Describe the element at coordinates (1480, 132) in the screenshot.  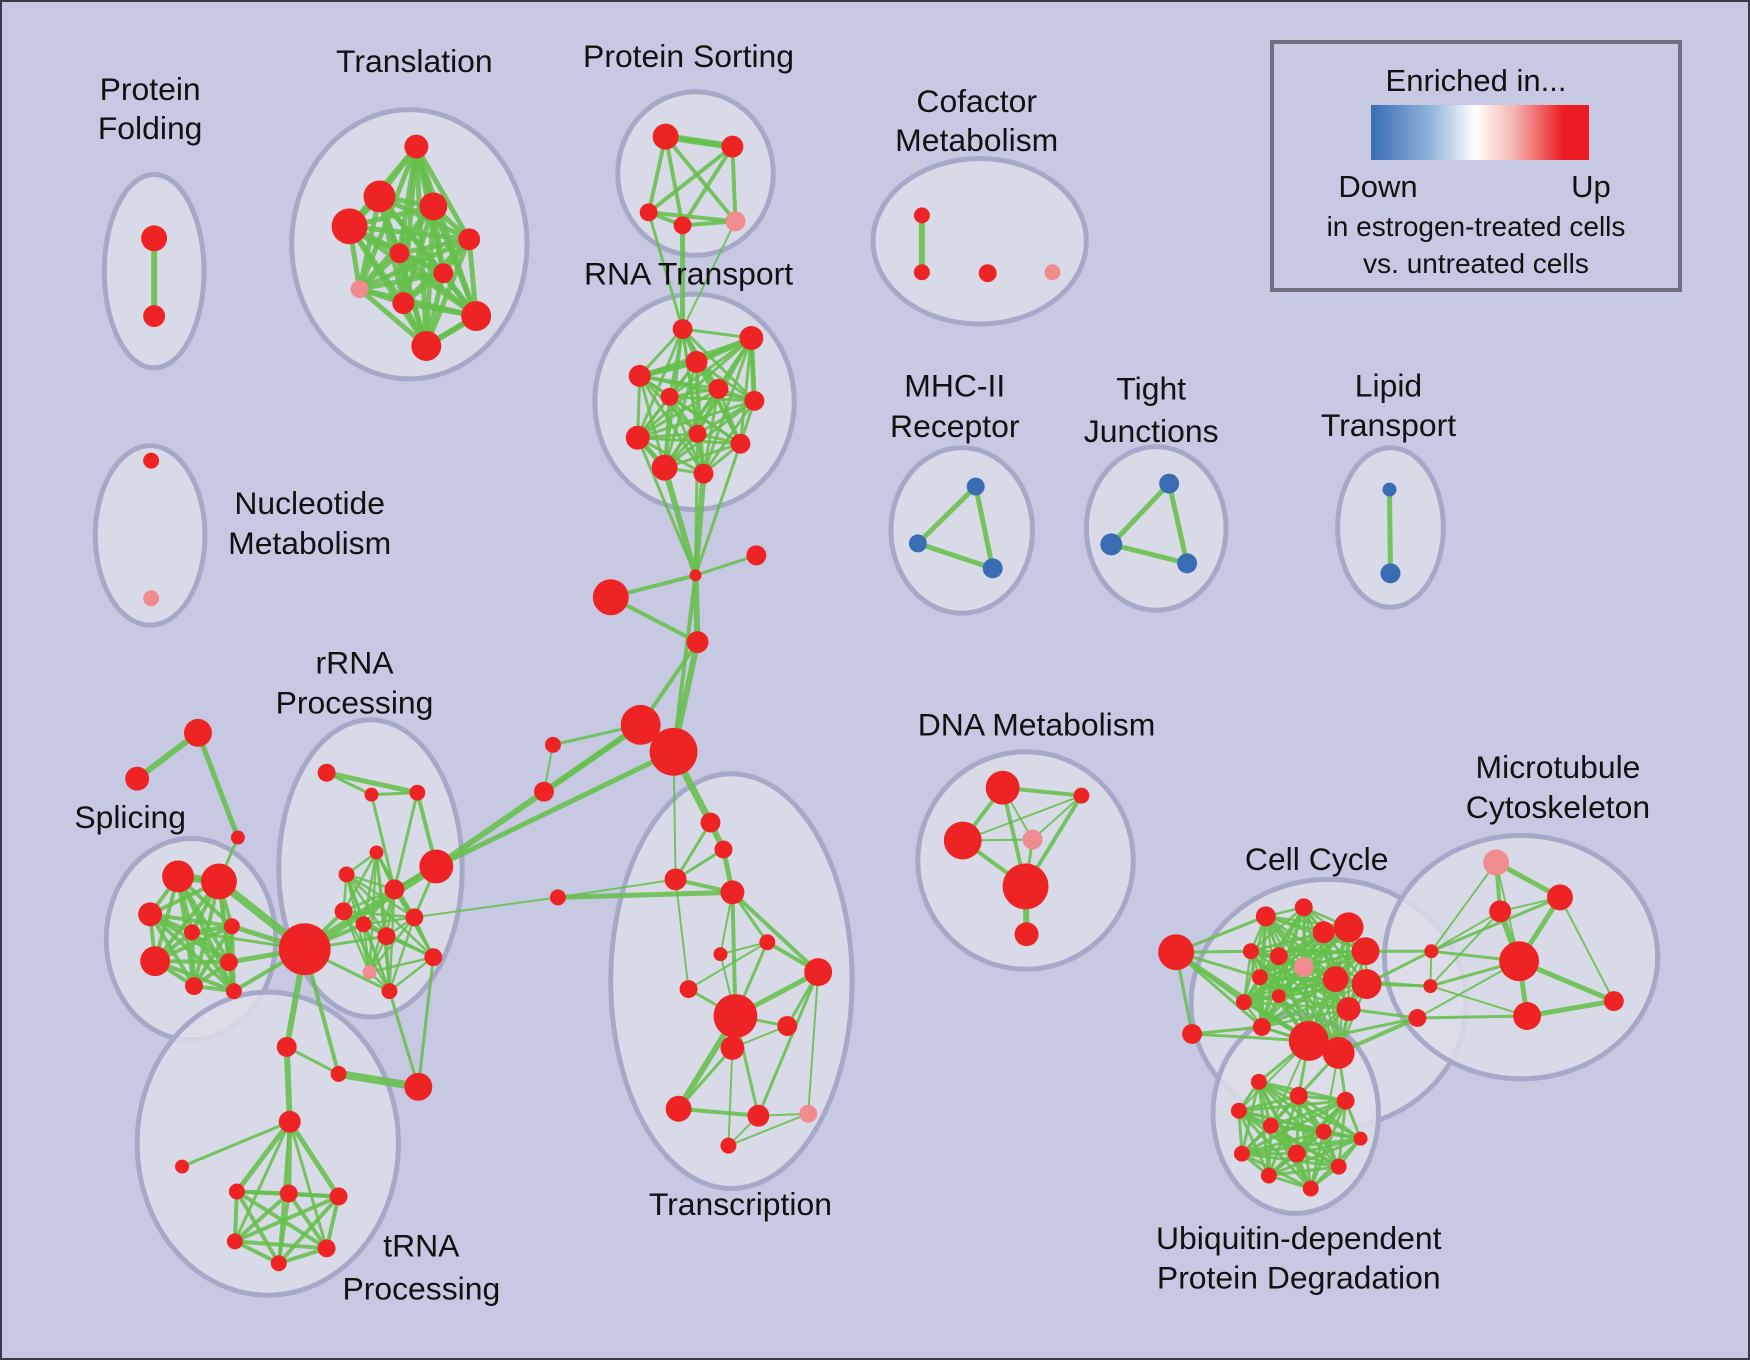
I see `legend-gradient-bar` at that location.